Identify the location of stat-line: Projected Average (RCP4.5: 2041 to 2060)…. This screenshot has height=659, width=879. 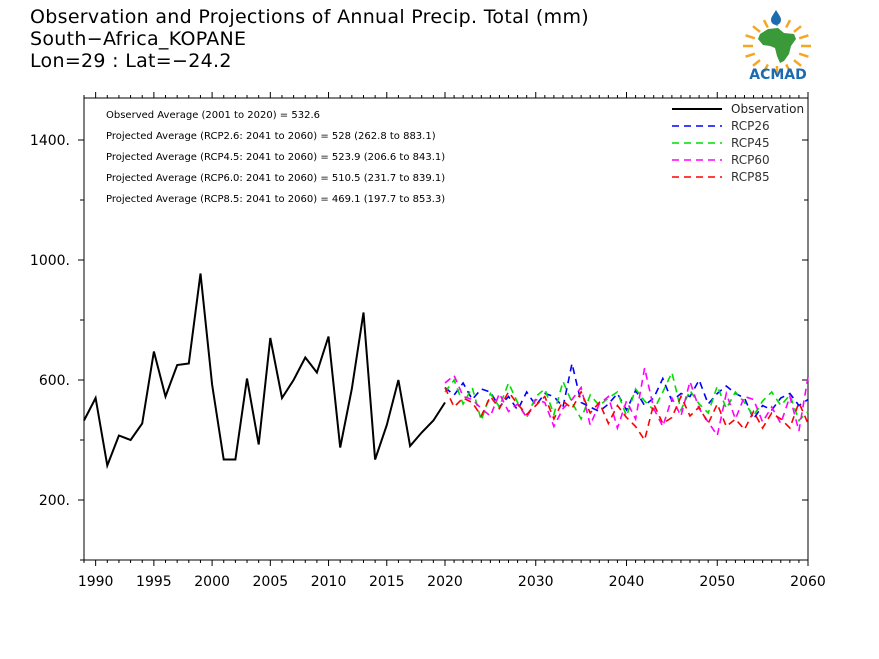
(275, 157).